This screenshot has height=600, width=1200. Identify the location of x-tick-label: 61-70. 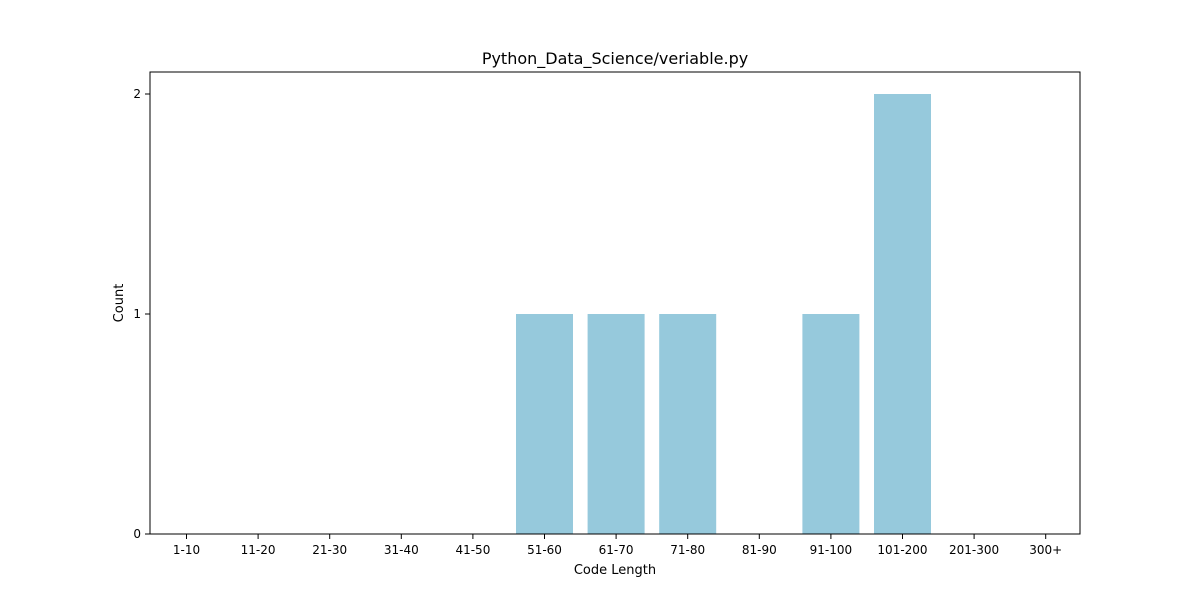
(616, 550).